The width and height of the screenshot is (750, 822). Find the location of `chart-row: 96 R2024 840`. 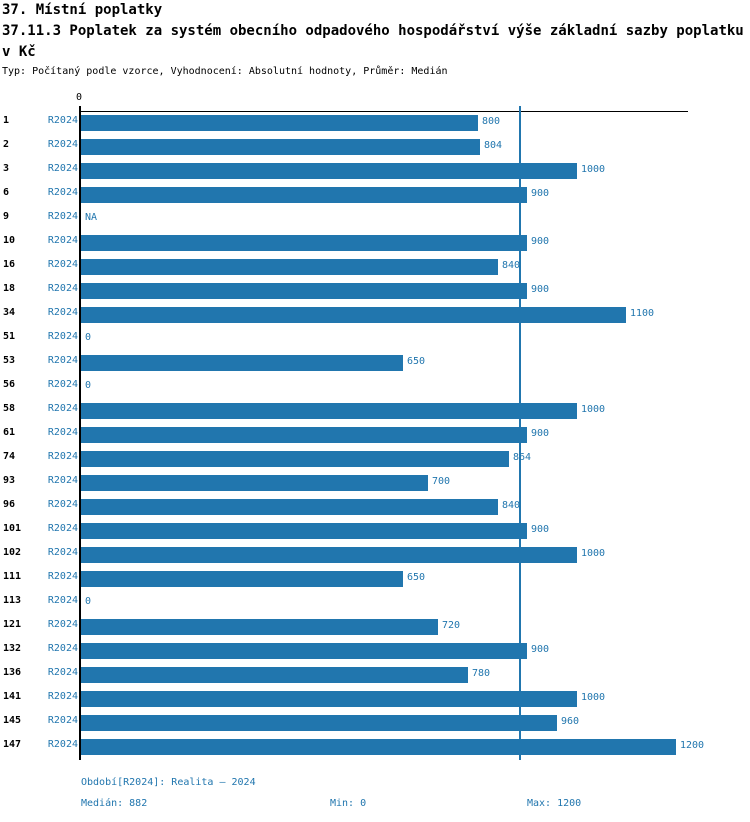

chart-row: 96 R2024 840 is located at coordinates (375, 507).